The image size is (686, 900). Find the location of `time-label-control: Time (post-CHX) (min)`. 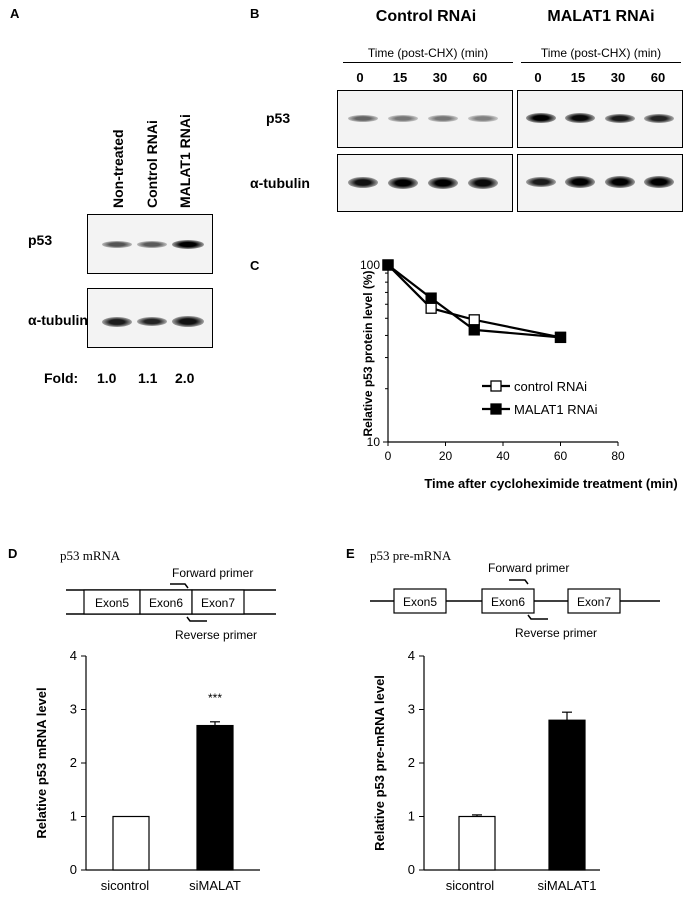

time-label-control: Time (post-CHX) (min) is located at coordinates (428, 53).